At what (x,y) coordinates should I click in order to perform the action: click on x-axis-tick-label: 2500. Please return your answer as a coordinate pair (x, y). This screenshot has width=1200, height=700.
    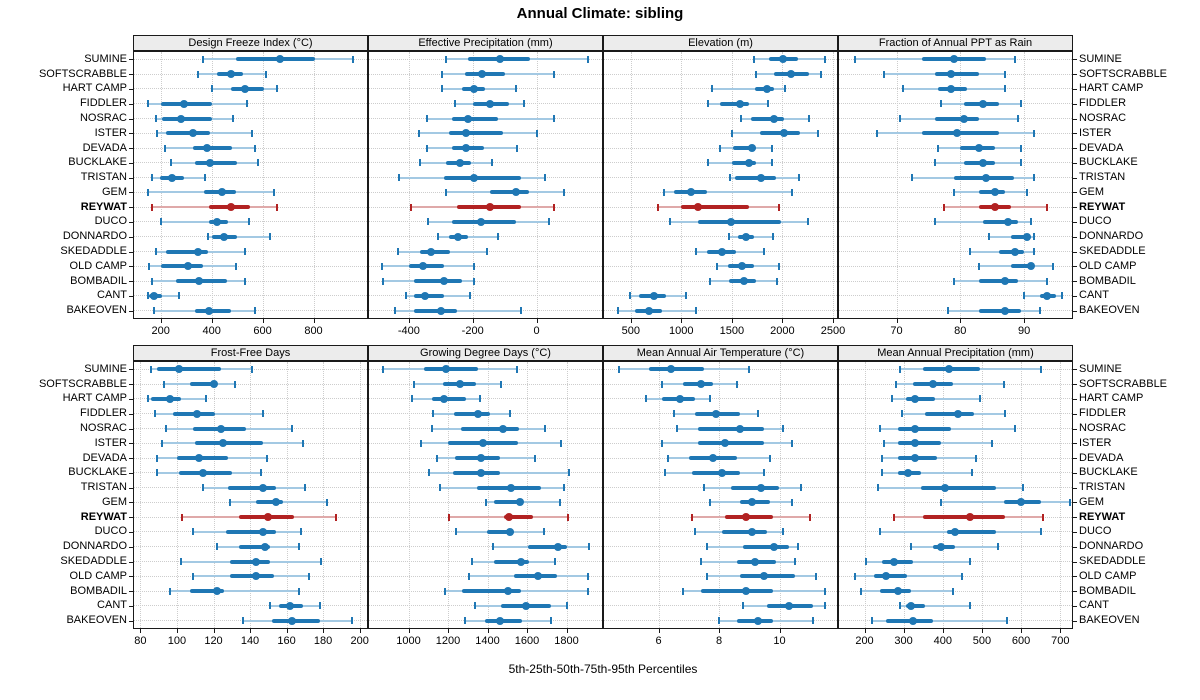
    Looking at the image, I should click on (833, 331).